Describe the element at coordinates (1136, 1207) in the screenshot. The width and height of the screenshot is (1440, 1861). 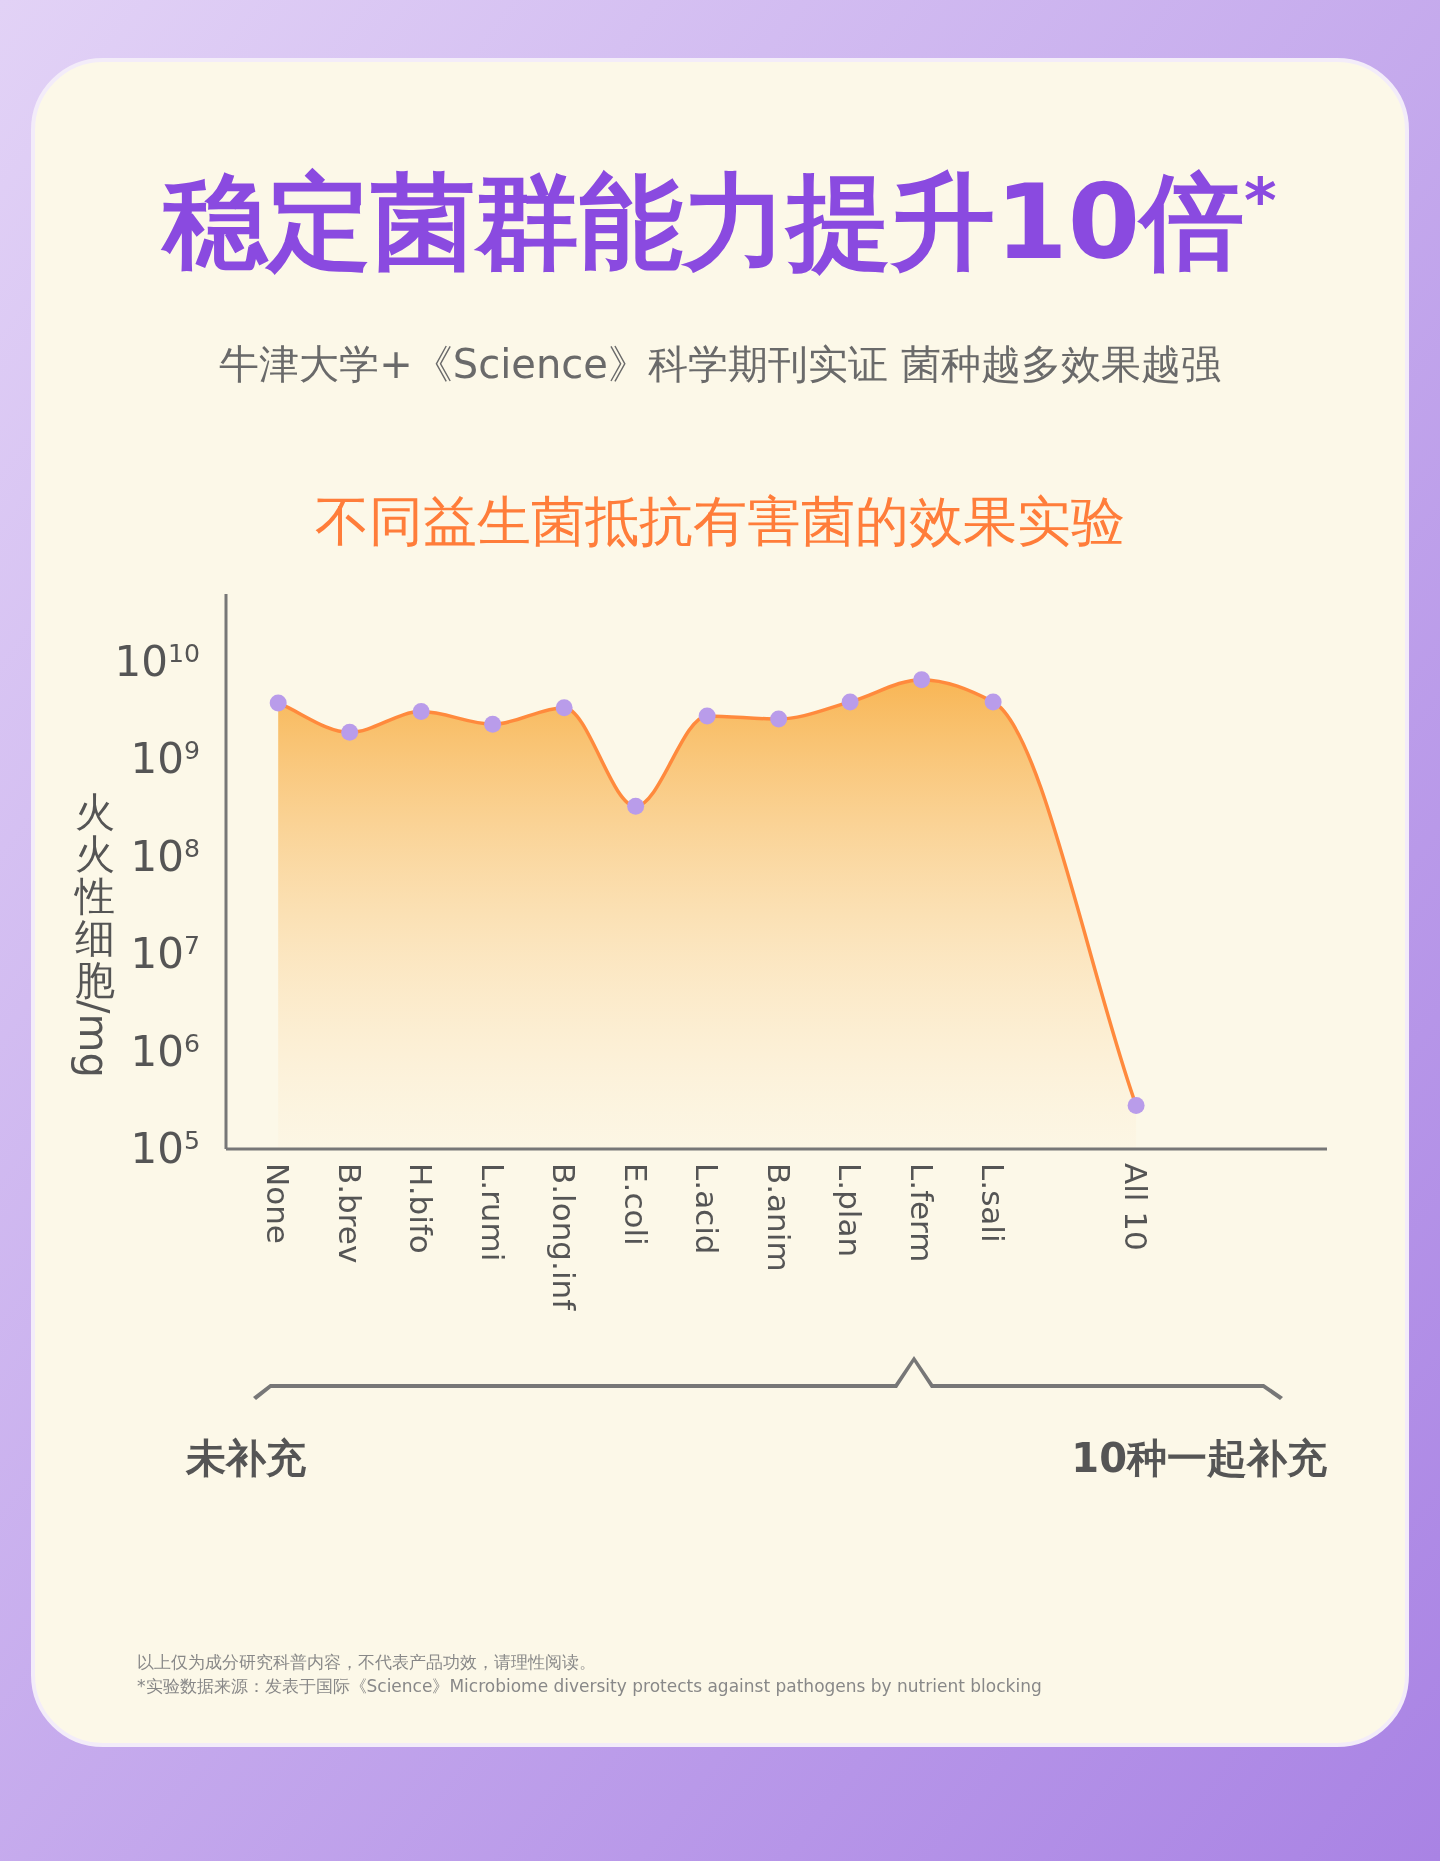
I see `x-tick-label: All 10` at that location.